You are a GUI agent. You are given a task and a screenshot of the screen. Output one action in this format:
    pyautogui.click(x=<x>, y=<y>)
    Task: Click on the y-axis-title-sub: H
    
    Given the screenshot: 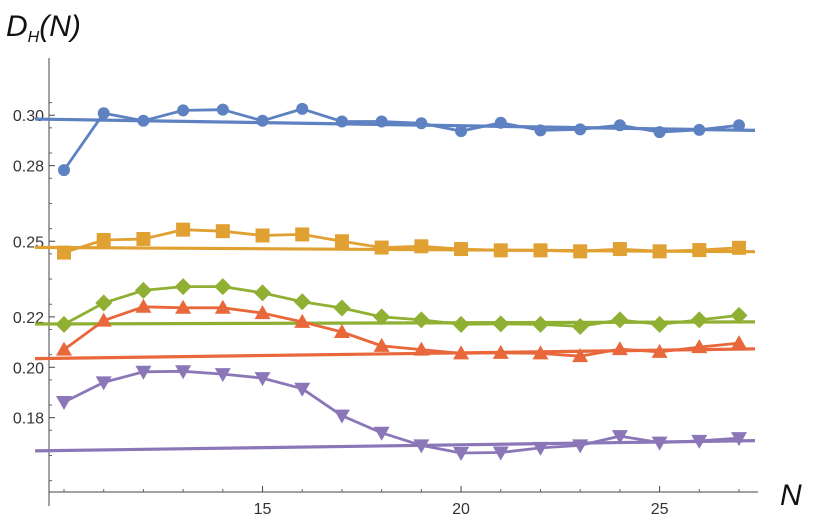 What is the action you would take?
    pyautogui.click(x=34, y=37)
    